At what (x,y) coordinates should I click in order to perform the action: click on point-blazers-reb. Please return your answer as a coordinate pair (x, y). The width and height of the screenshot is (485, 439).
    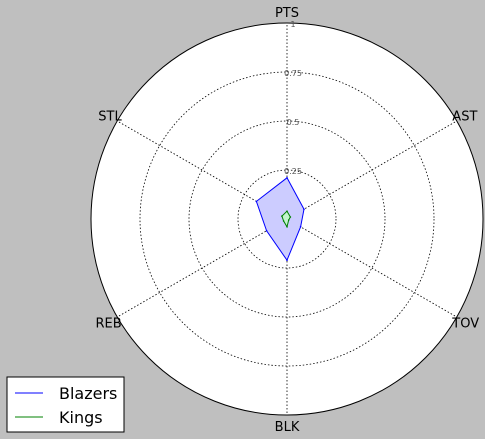
    Looking at the image, I should click on (266, 231).